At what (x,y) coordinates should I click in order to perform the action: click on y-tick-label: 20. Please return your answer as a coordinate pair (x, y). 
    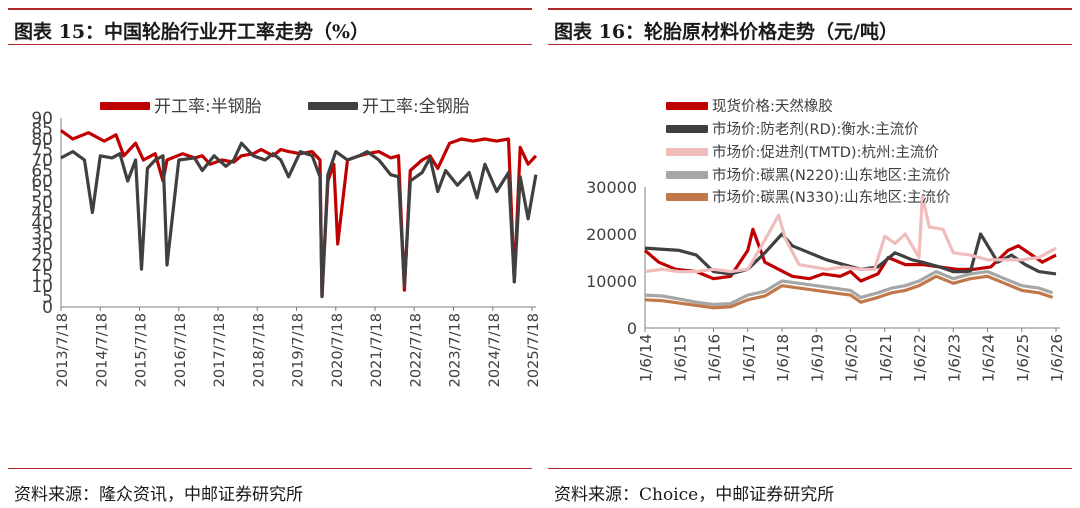
    Looking at the image, I should click on (42, 266).